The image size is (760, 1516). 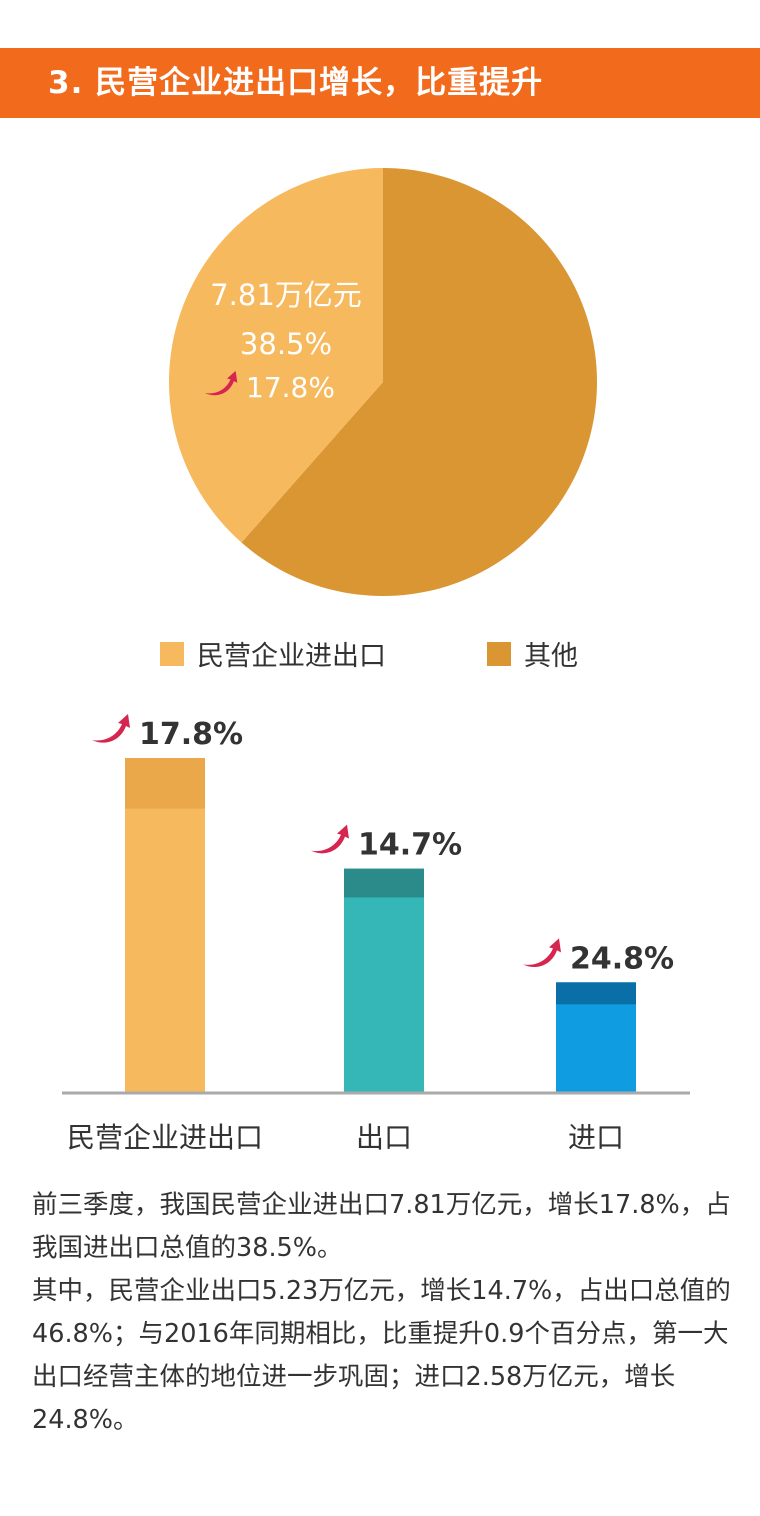 I want to click on bar-export, so click(x=384, y=980).